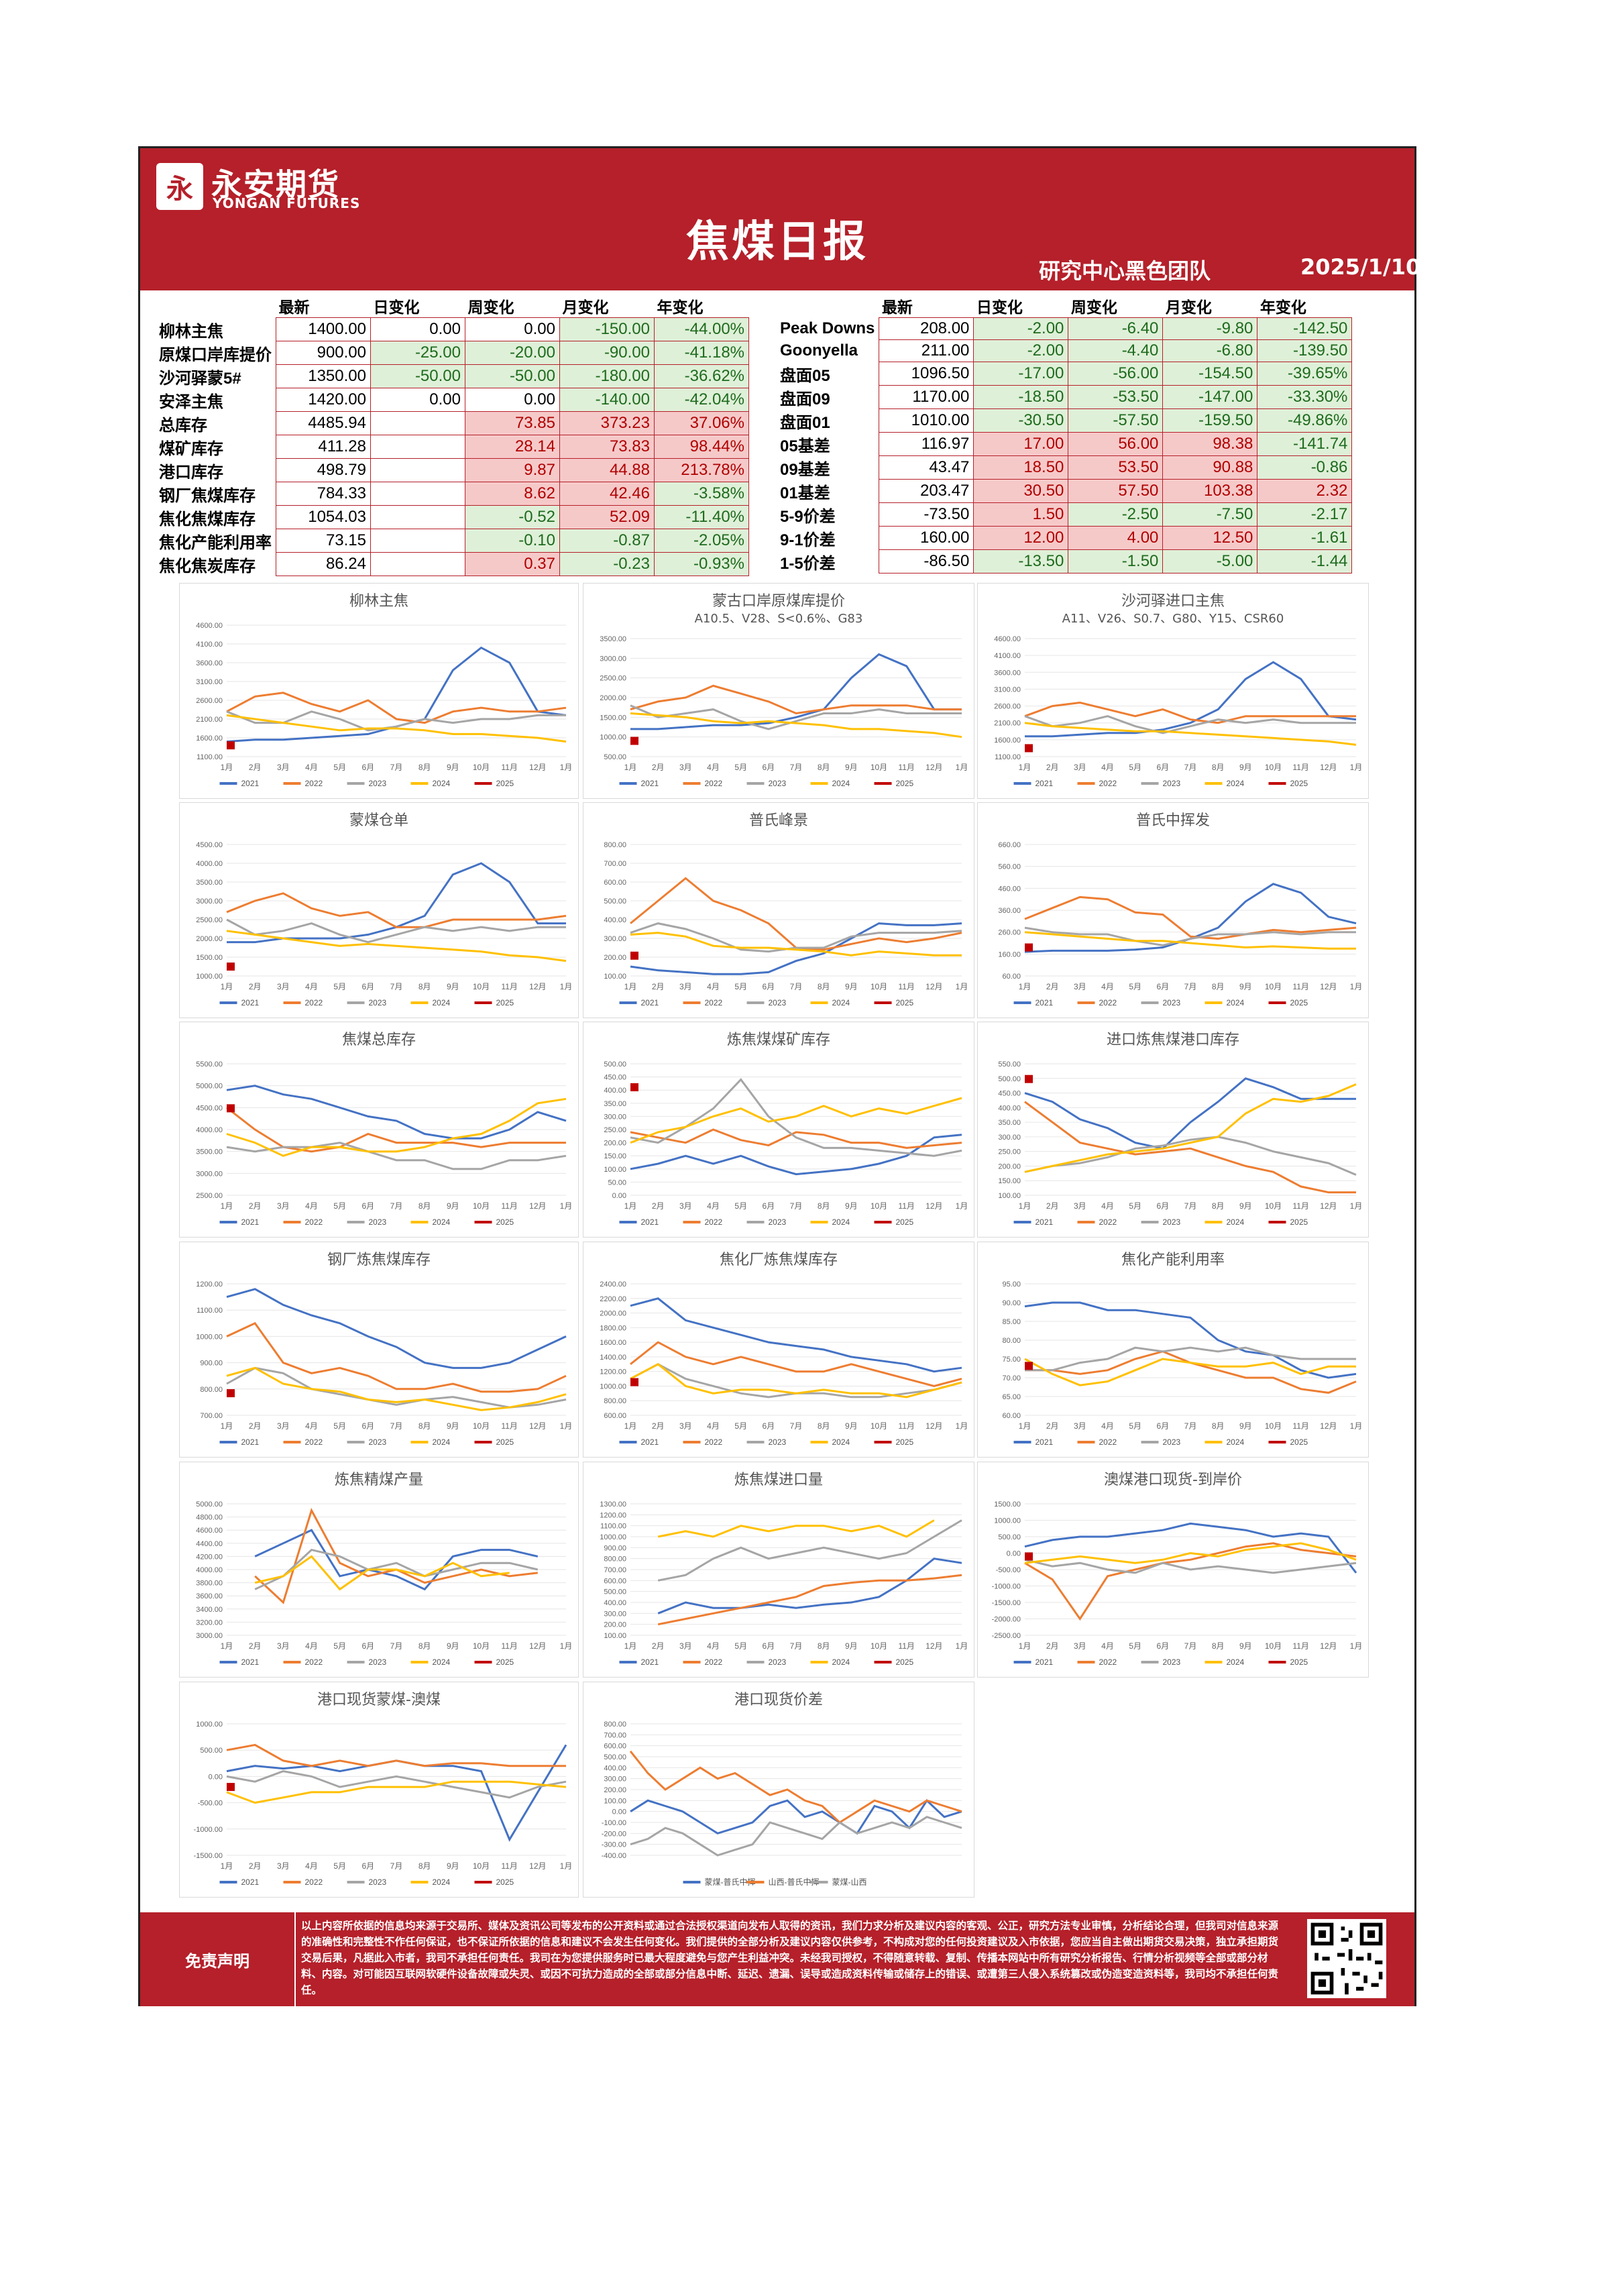 Image resolution: width=1623 pixels, height=2296 pixels. Describe the element at coordinates (615, 1091) in the screenshot. I see `y-tick-label: 400.00` at that location.